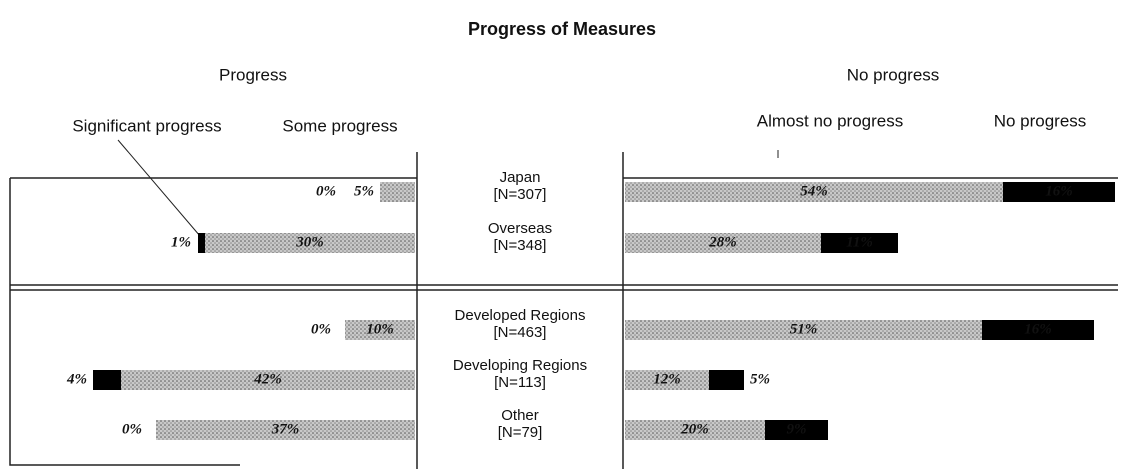 Image resolution: width=1123 pixels, height=469 pixels. I want to click on legend-label: Almost no progress, so click(830, 120).